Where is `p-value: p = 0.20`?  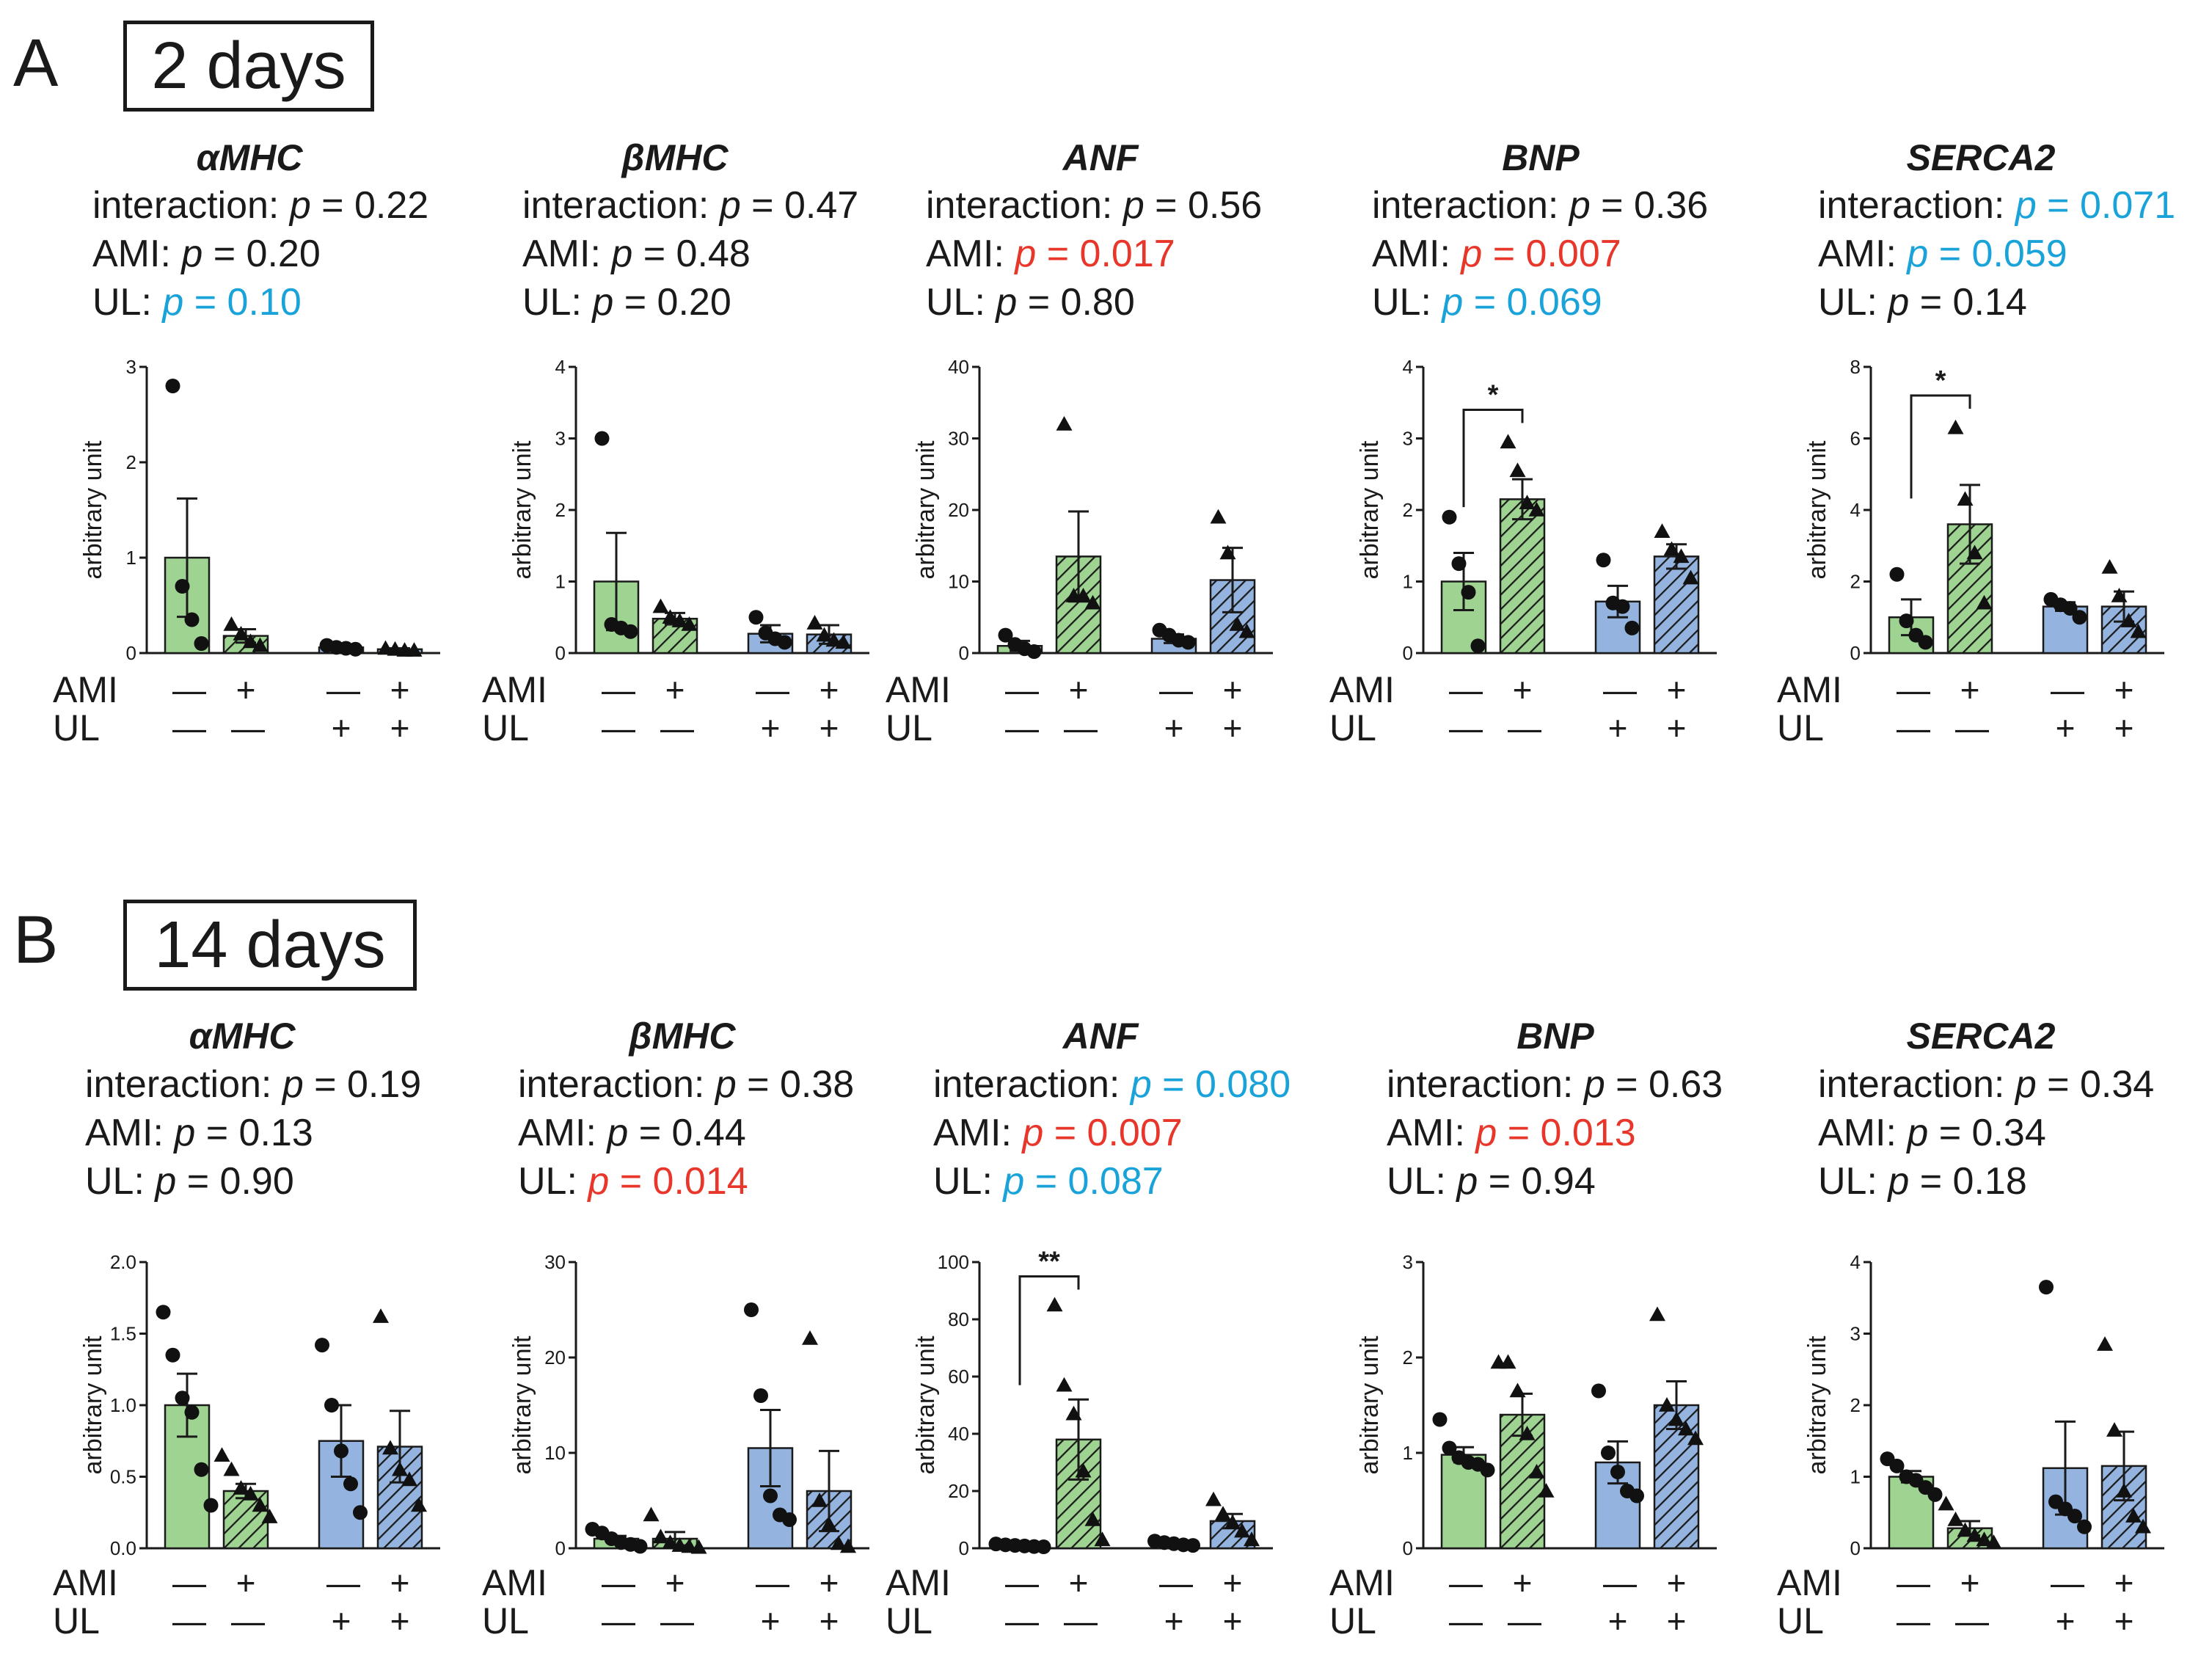 p-value: p = 0.20 is located at coordinates (251, 254).